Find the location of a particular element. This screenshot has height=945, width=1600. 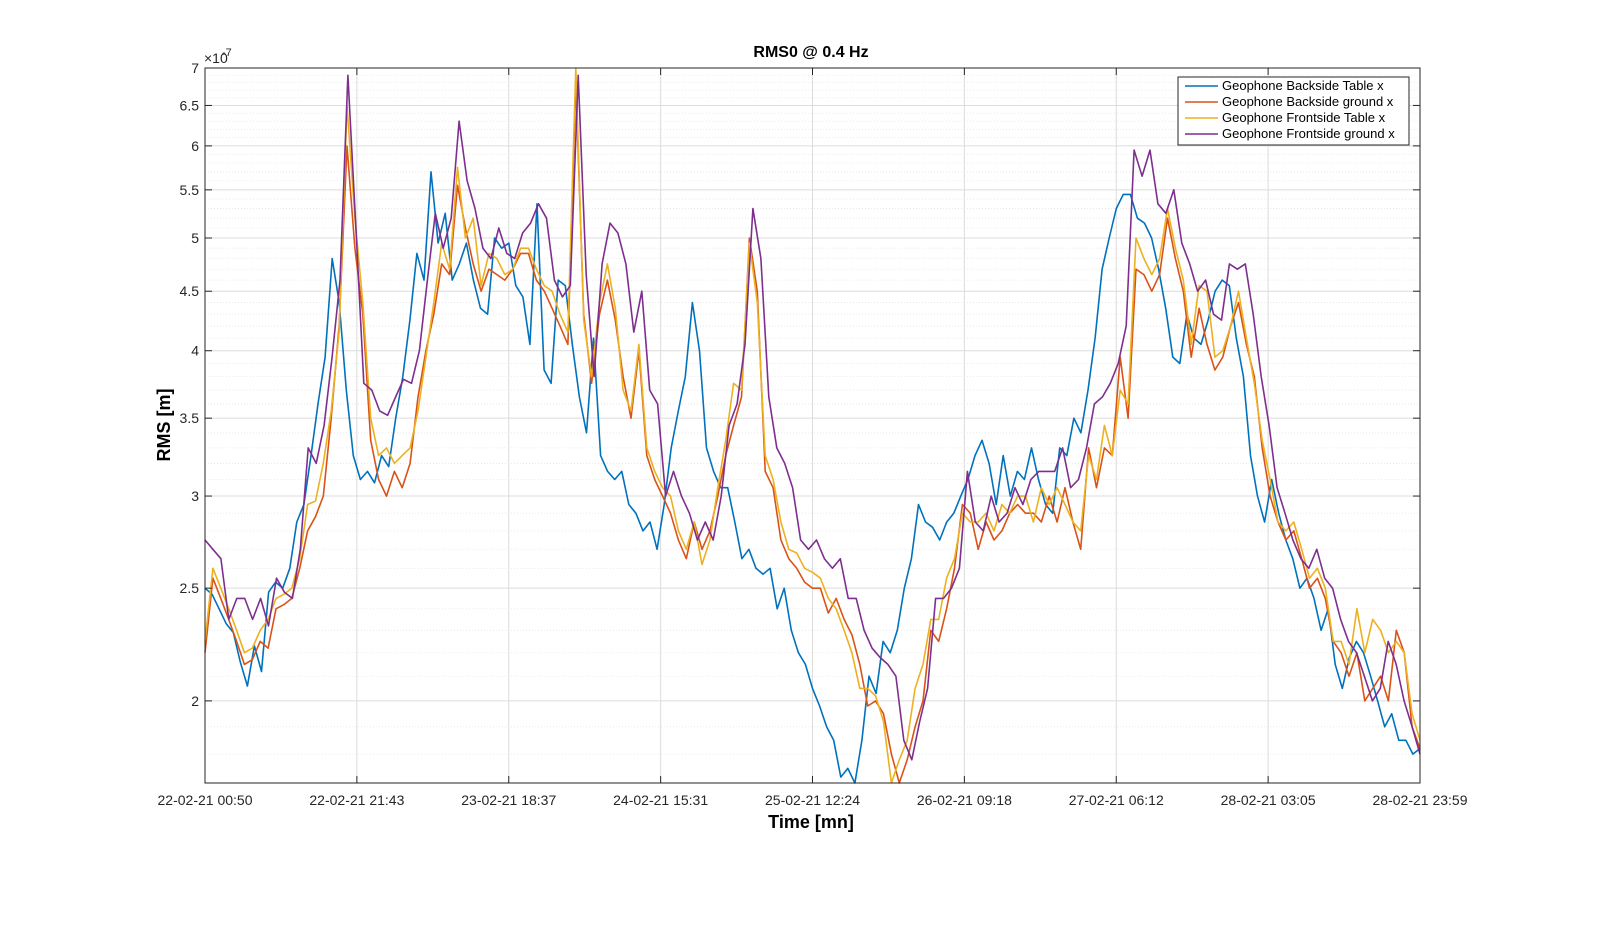

x-tick-label: 25-02-21 12:24 is located at coordinates (812, 800).